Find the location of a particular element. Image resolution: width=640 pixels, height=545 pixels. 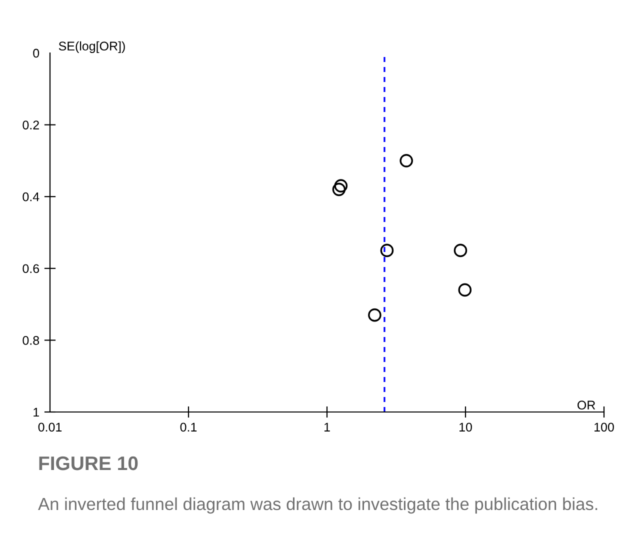

y-tick-label: 0 is located at coordinates (36, 53).